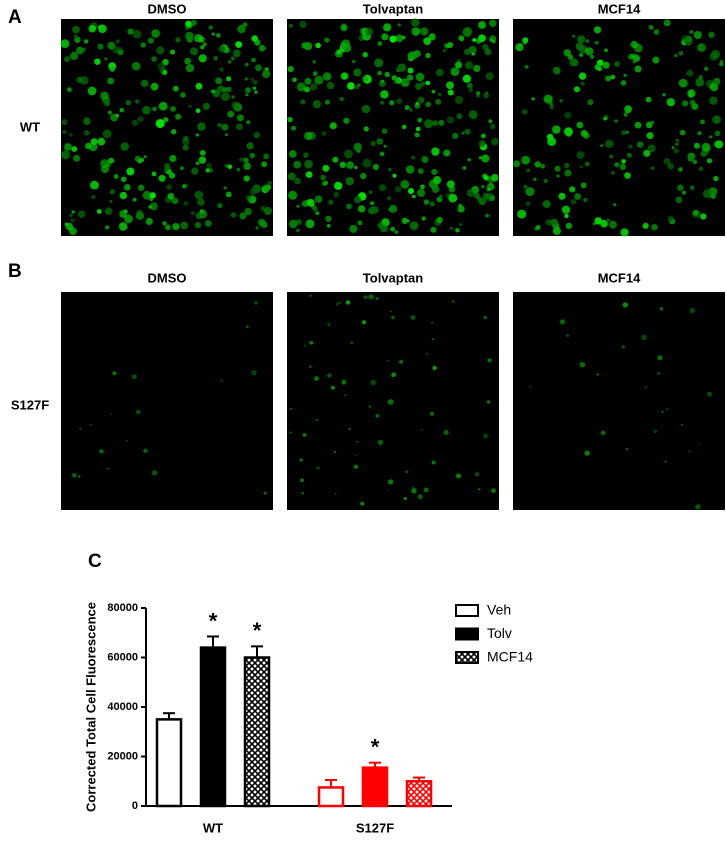  I want to click on micrograph-background, so click(619, 127).